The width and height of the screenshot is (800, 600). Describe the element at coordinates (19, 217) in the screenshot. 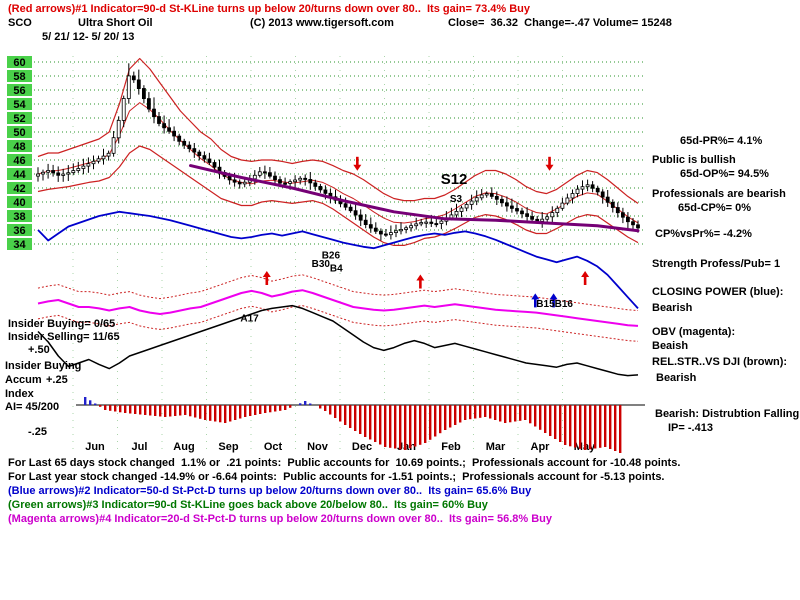

I see `svg-text: 38` at that location.